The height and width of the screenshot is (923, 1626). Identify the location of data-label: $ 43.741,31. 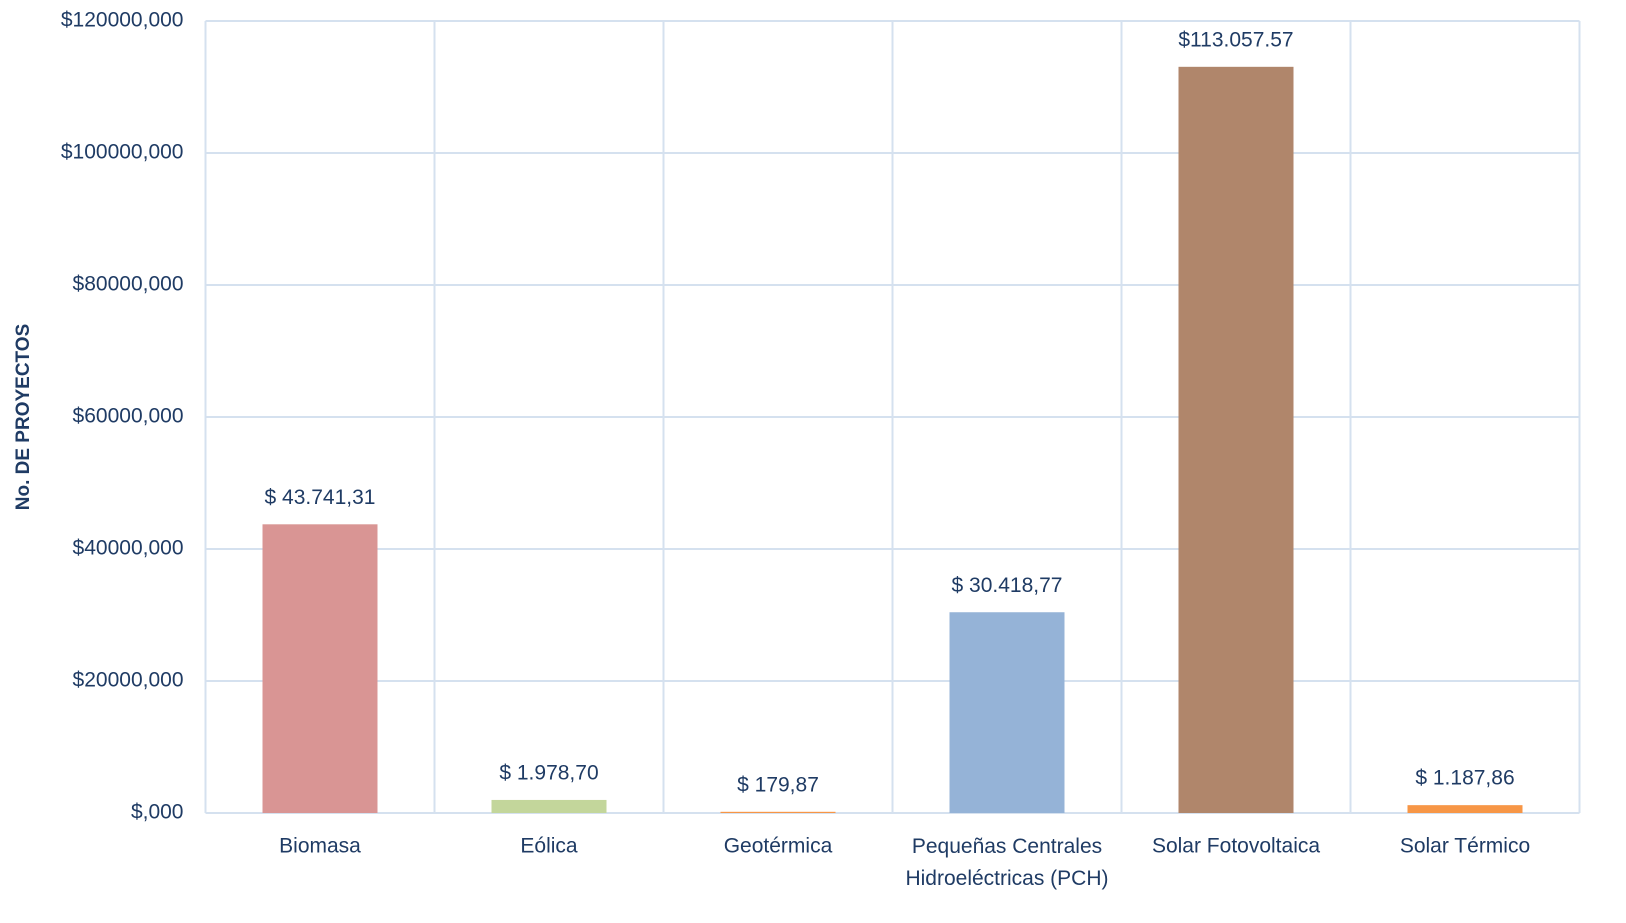
(320, 497).